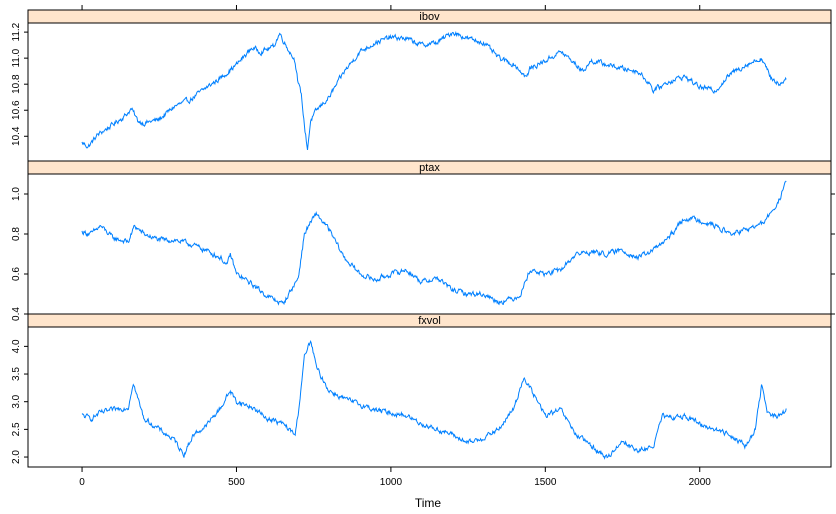 Image resolution: width=836 pixels, height=514 pixels. Describe the element at coordinates (16, 31) in the screenshot. I see `y-tick-label-ibov: 11.2` at that location.